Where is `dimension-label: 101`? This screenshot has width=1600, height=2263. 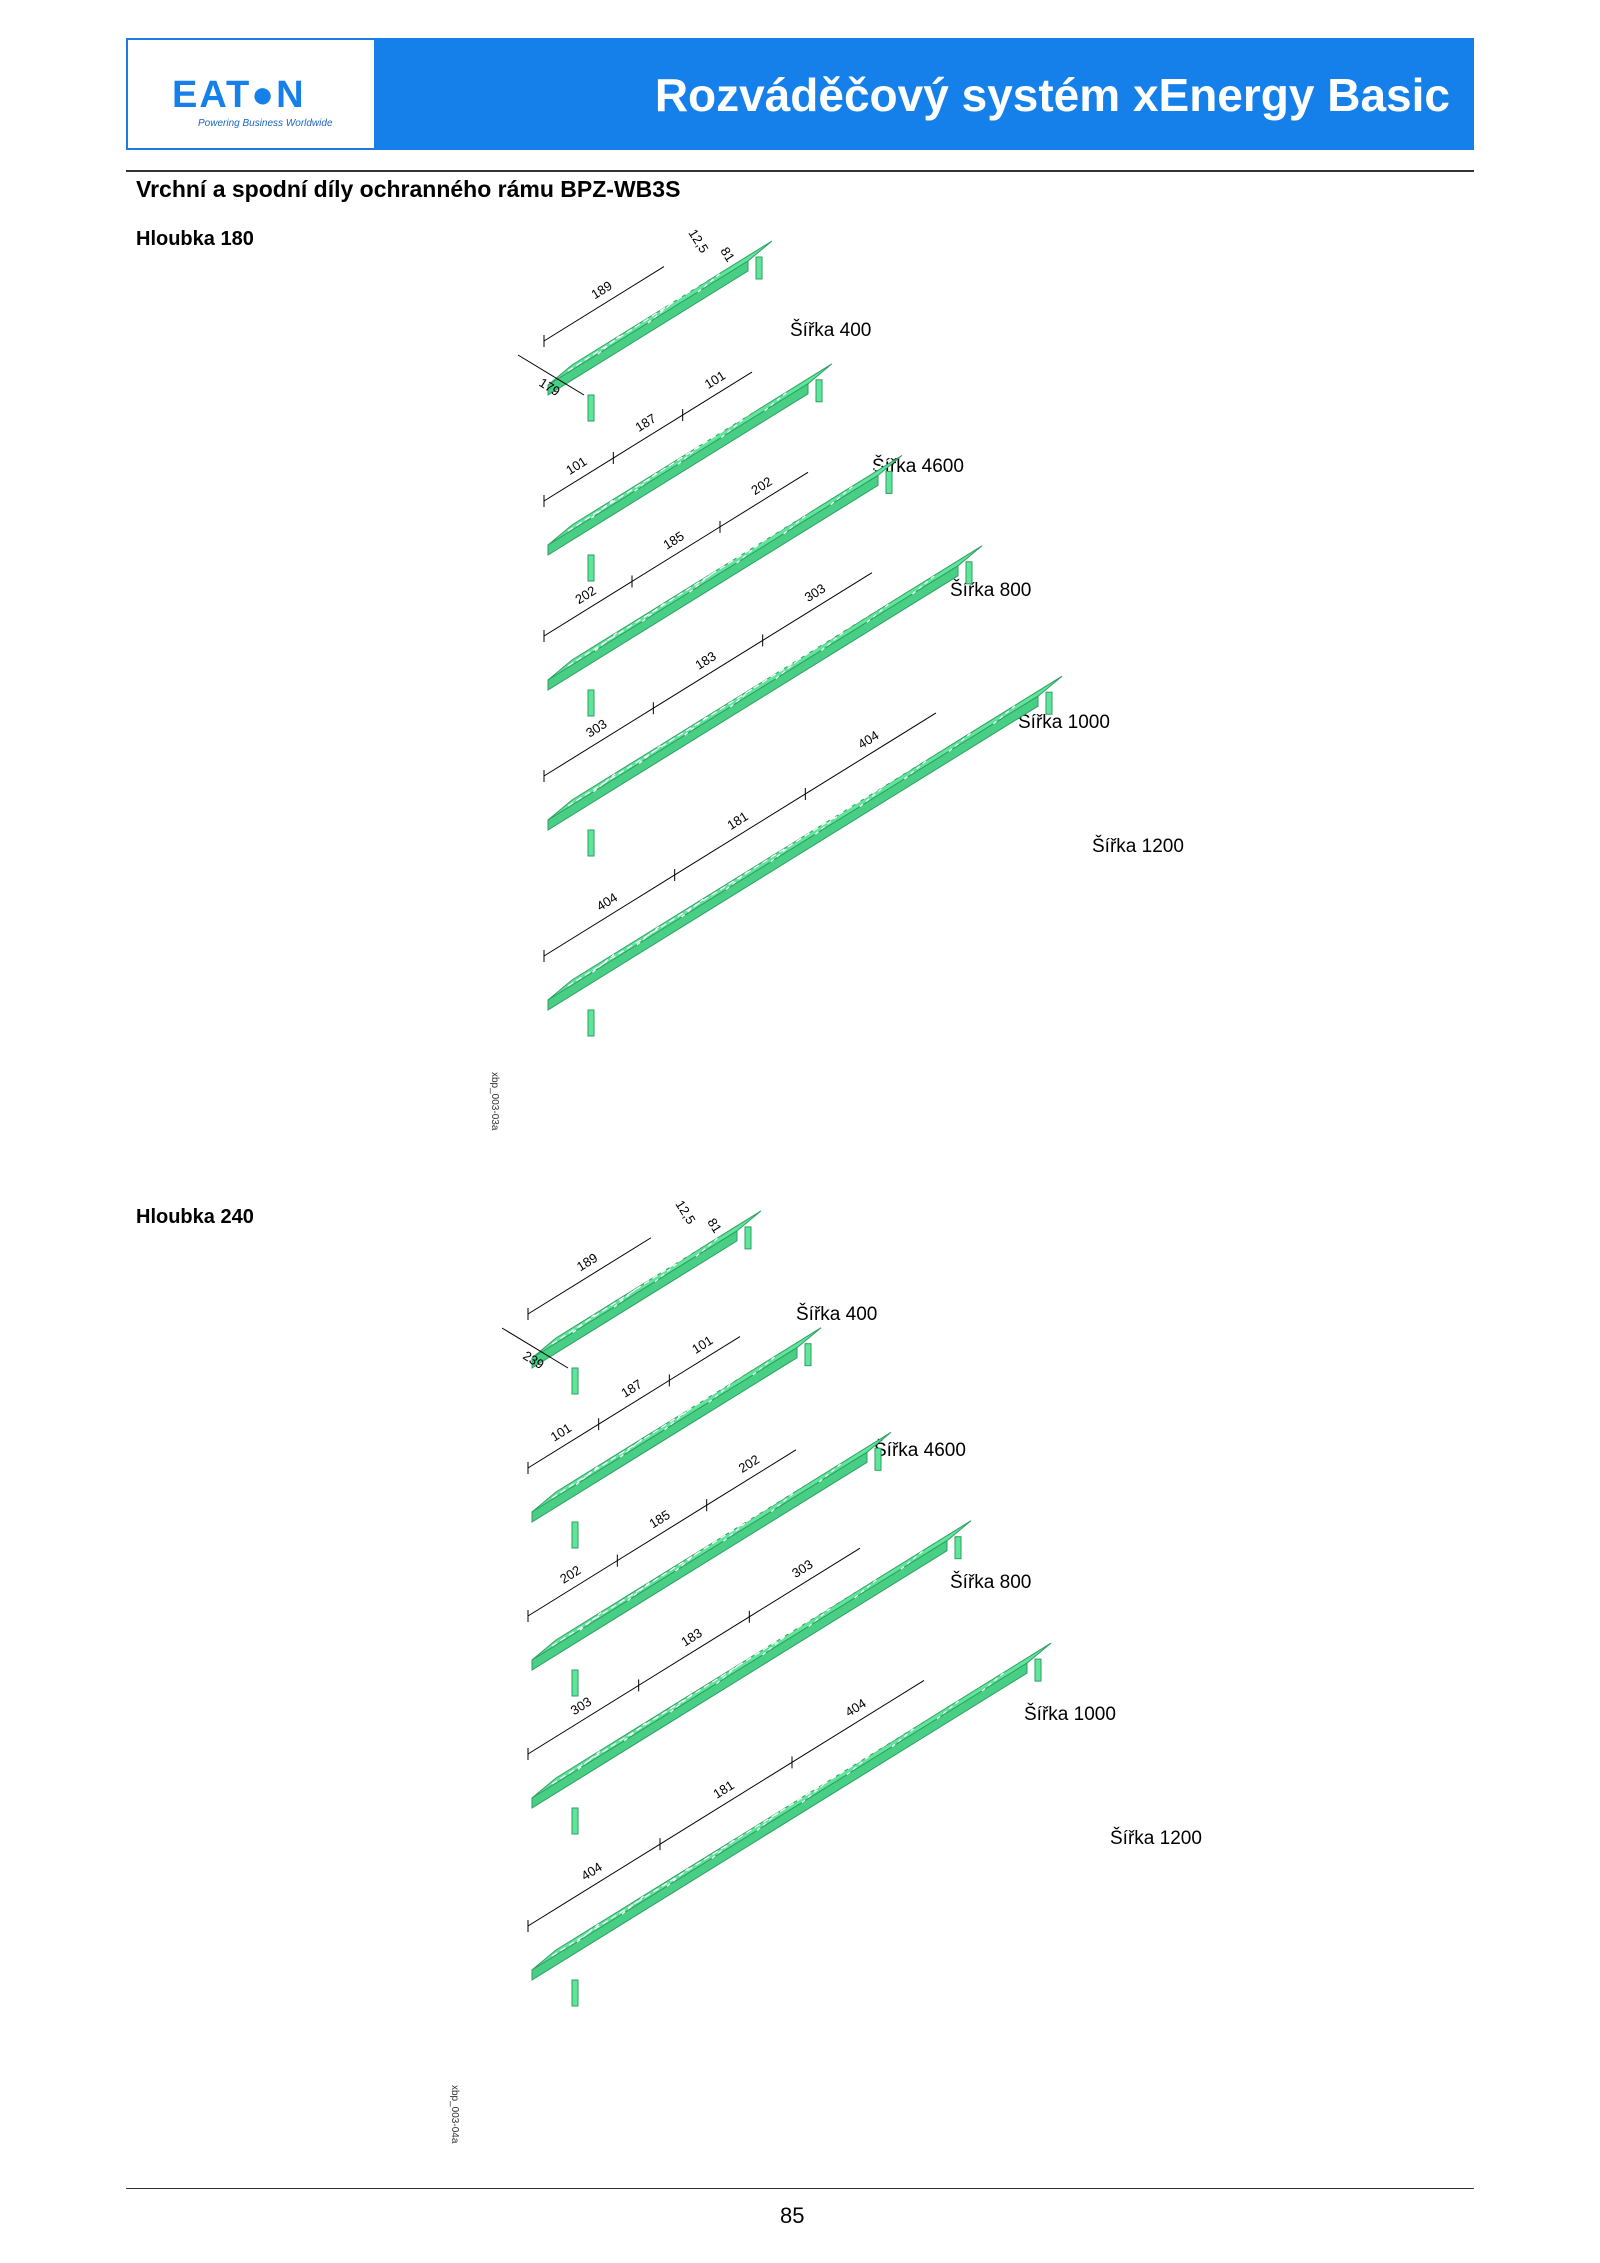 dimension-label: 101 is located at coordinates (561, 1432).